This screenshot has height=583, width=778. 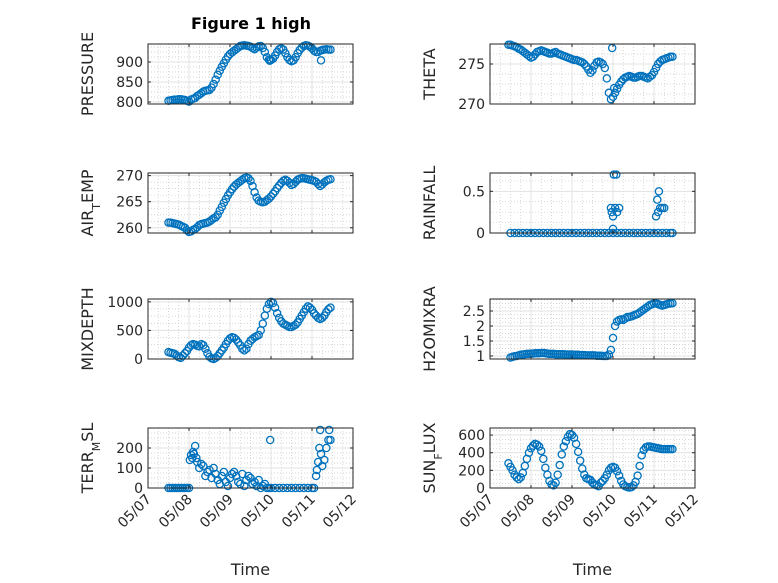 What do you see at coordinates (480, 234) in the screenshot?
I see `y-tick-label: 0` at bounding box center [480, 234].